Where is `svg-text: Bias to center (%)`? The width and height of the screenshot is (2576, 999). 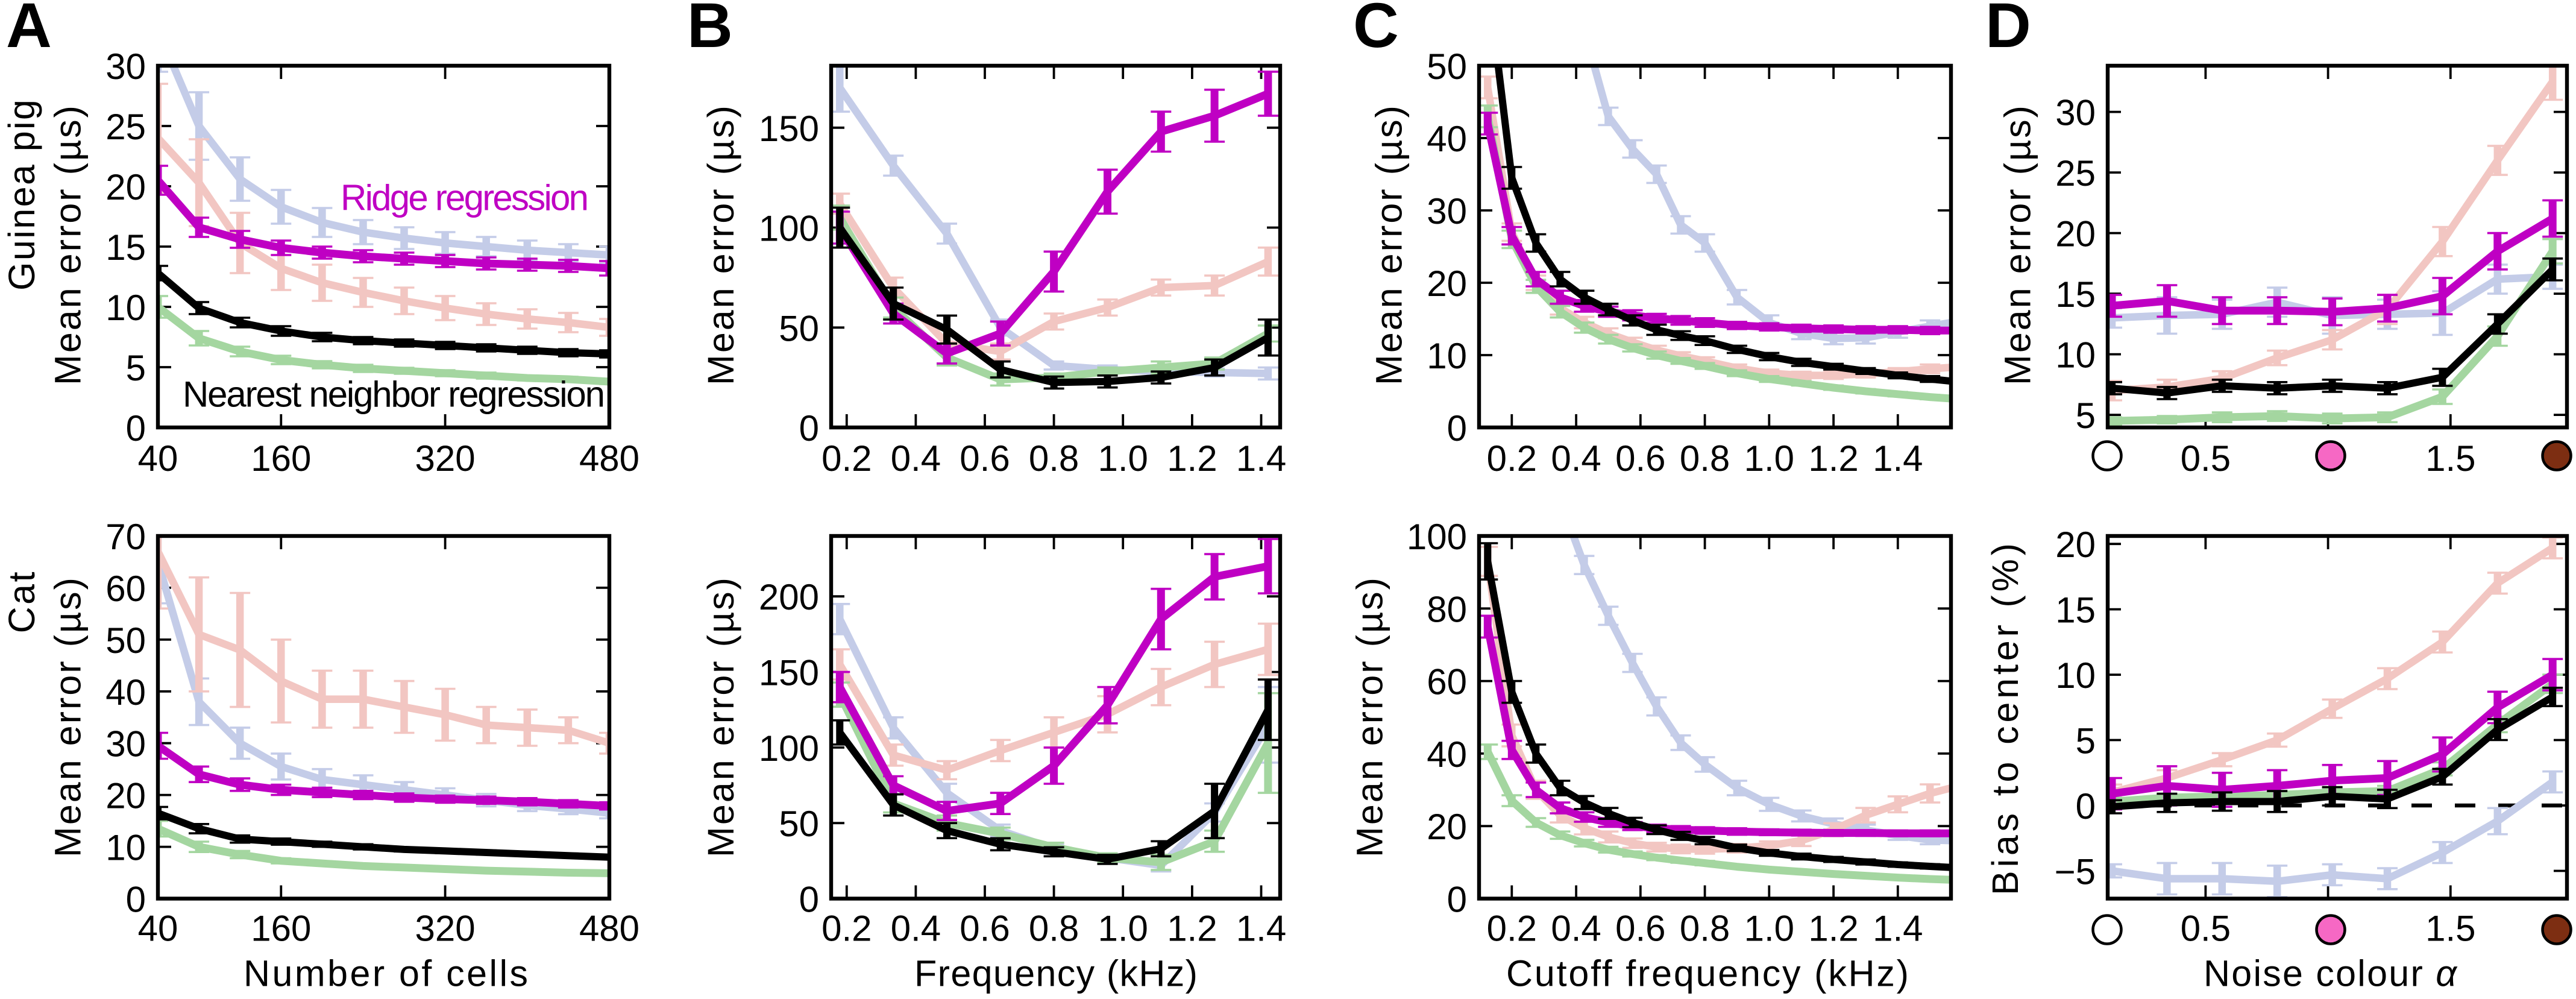 svg-text: Bias to center (%) is located at coordinates (2005, 719).